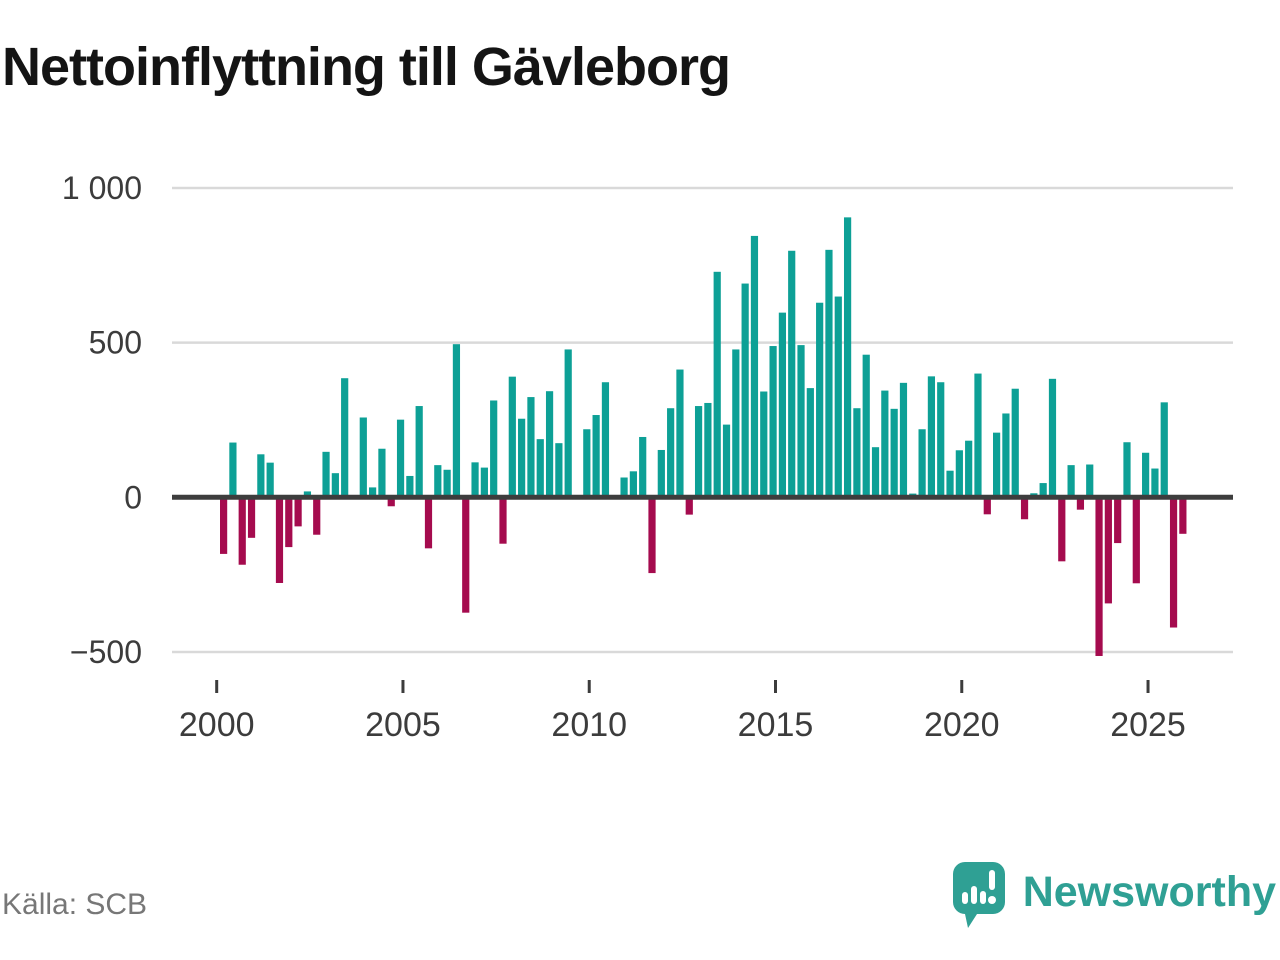  What do you see at coordinates (1149, 892) in the screenshot?
I see `newsworthy-logo-text: Newsworthy` at bounding box center [1149, 892].